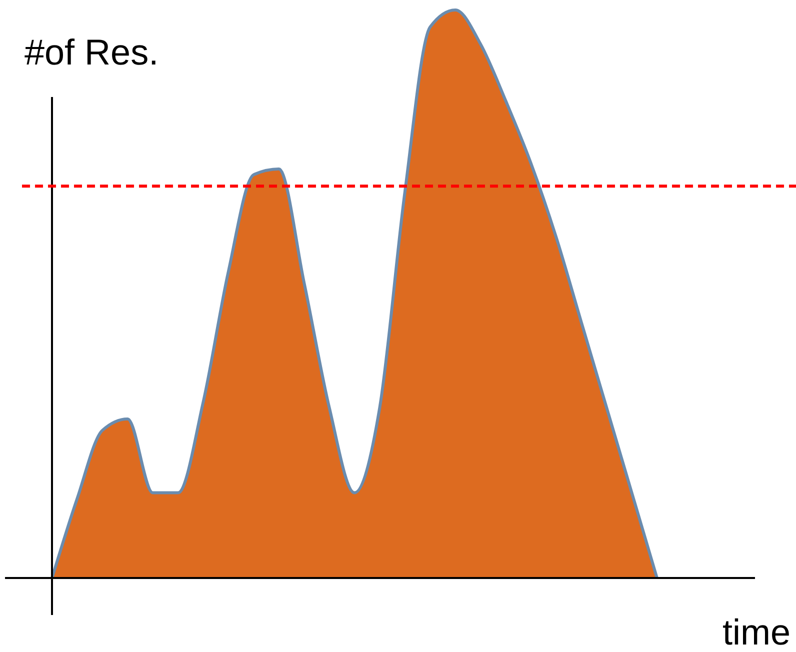 This screenshot has width=796, height=652. I want to click on y-axis-title: #of Res., so click(91, 52).